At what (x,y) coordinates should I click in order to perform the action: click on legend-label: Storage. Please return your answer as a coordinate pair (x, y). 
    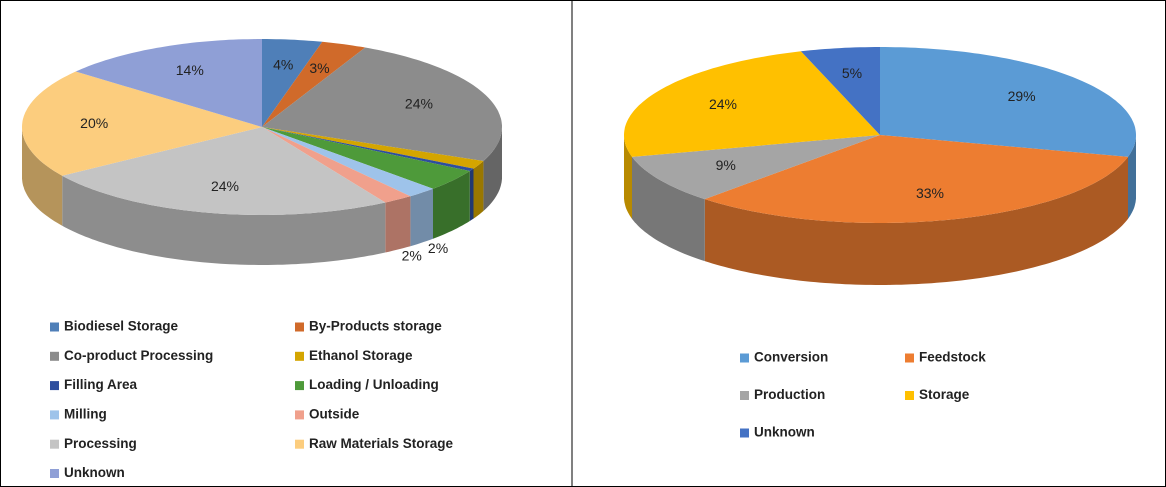
    Looking at the image, I should click on (944, 394).